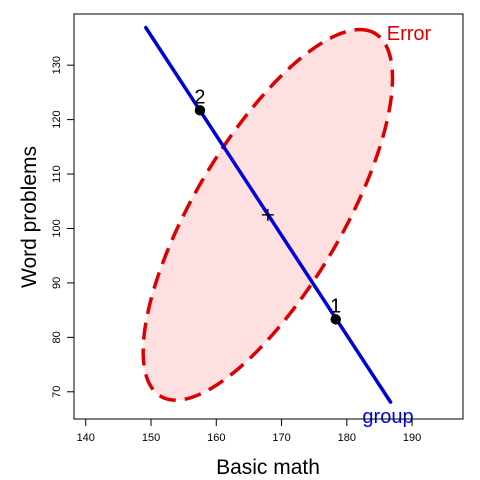 The width and height of the screenshot is (480, 480). What do you see at coordinates (216, 438) in the screenshot?
I see `x-tick-label-160: 160` at bounding box center [216, 438].